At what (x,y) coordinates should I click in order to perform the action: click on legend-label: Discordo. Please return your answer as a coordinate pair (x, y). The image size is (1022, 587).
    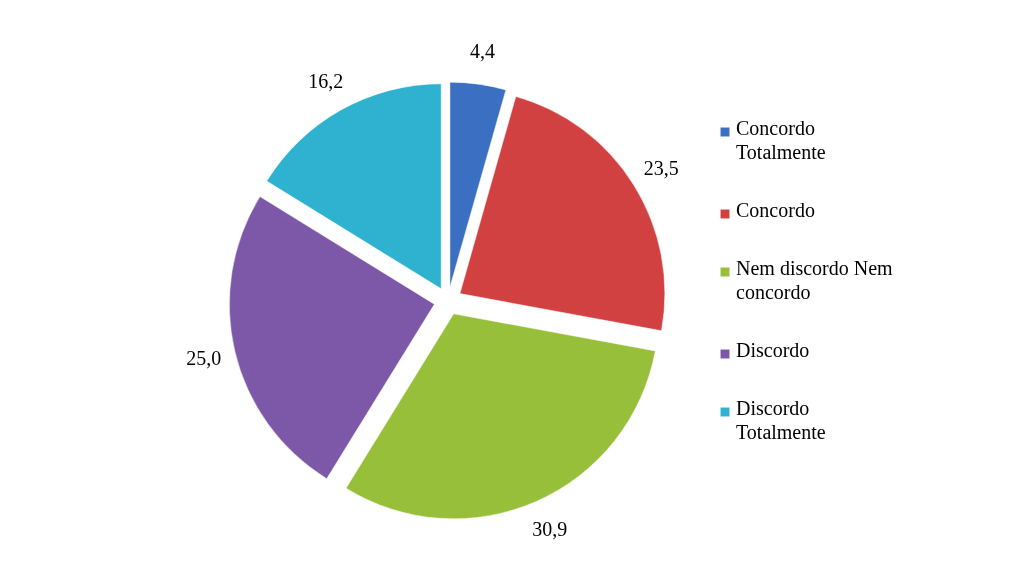
    Looking at the image, I should click on (773, 350).